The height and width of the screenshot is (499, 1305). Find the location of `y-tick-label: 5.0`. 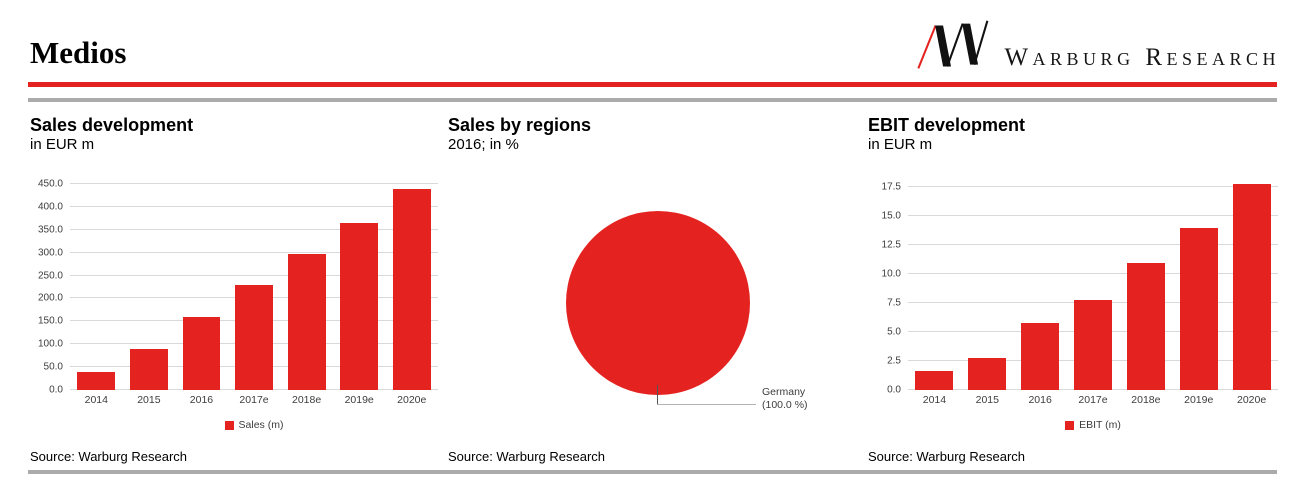

y-tick-label: 5.0 is located at coordinates (894, 332).